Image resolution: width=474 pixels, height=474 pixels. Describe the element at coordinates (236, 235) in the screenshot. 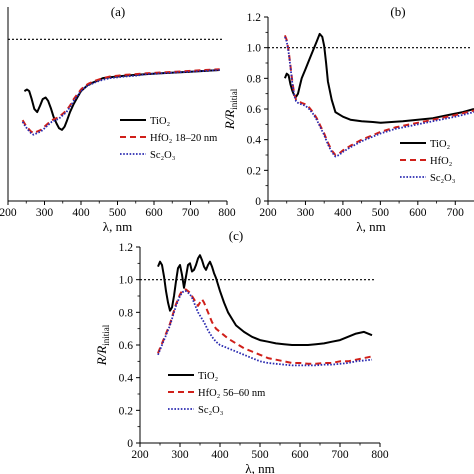

I see `panel-label: (c)` at that location.